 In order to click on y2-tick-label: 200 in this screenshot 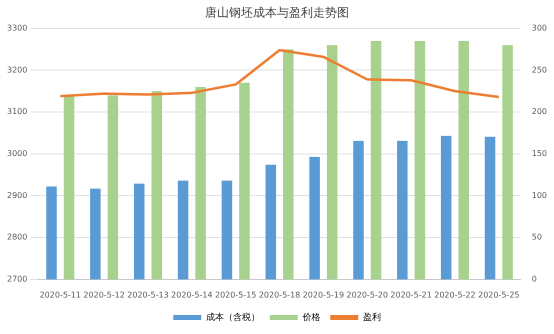, I will do `click(540, 111)`.